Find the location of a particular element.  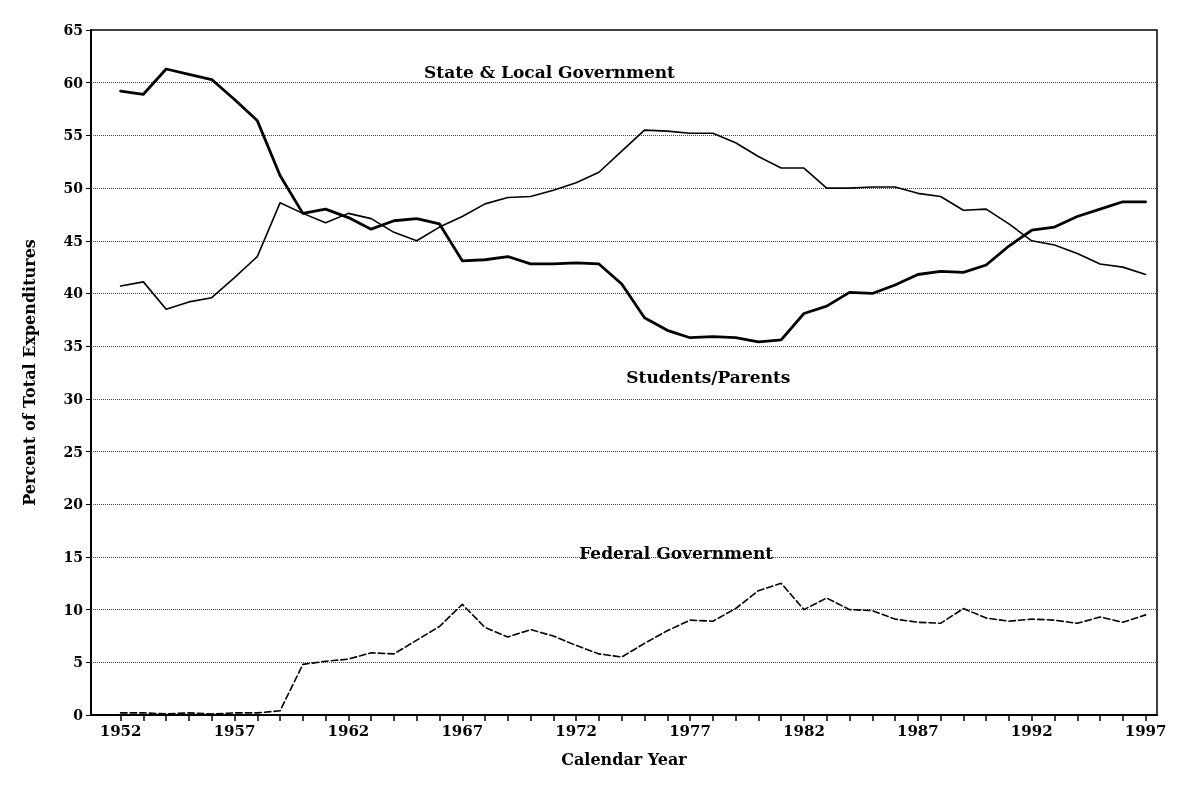

y-tick-label: 60 is located at coordinates (73, 82).